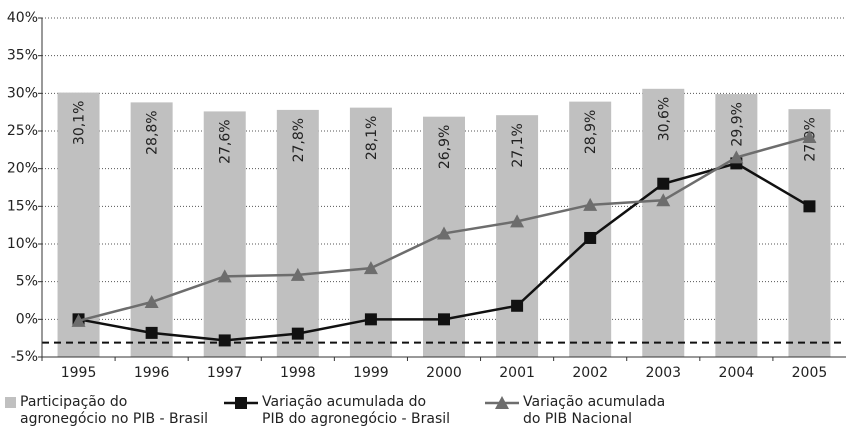  Describe the element at coordinates (27, 282) in the screenshot. I see `y-tick-label: 5%` at that location.